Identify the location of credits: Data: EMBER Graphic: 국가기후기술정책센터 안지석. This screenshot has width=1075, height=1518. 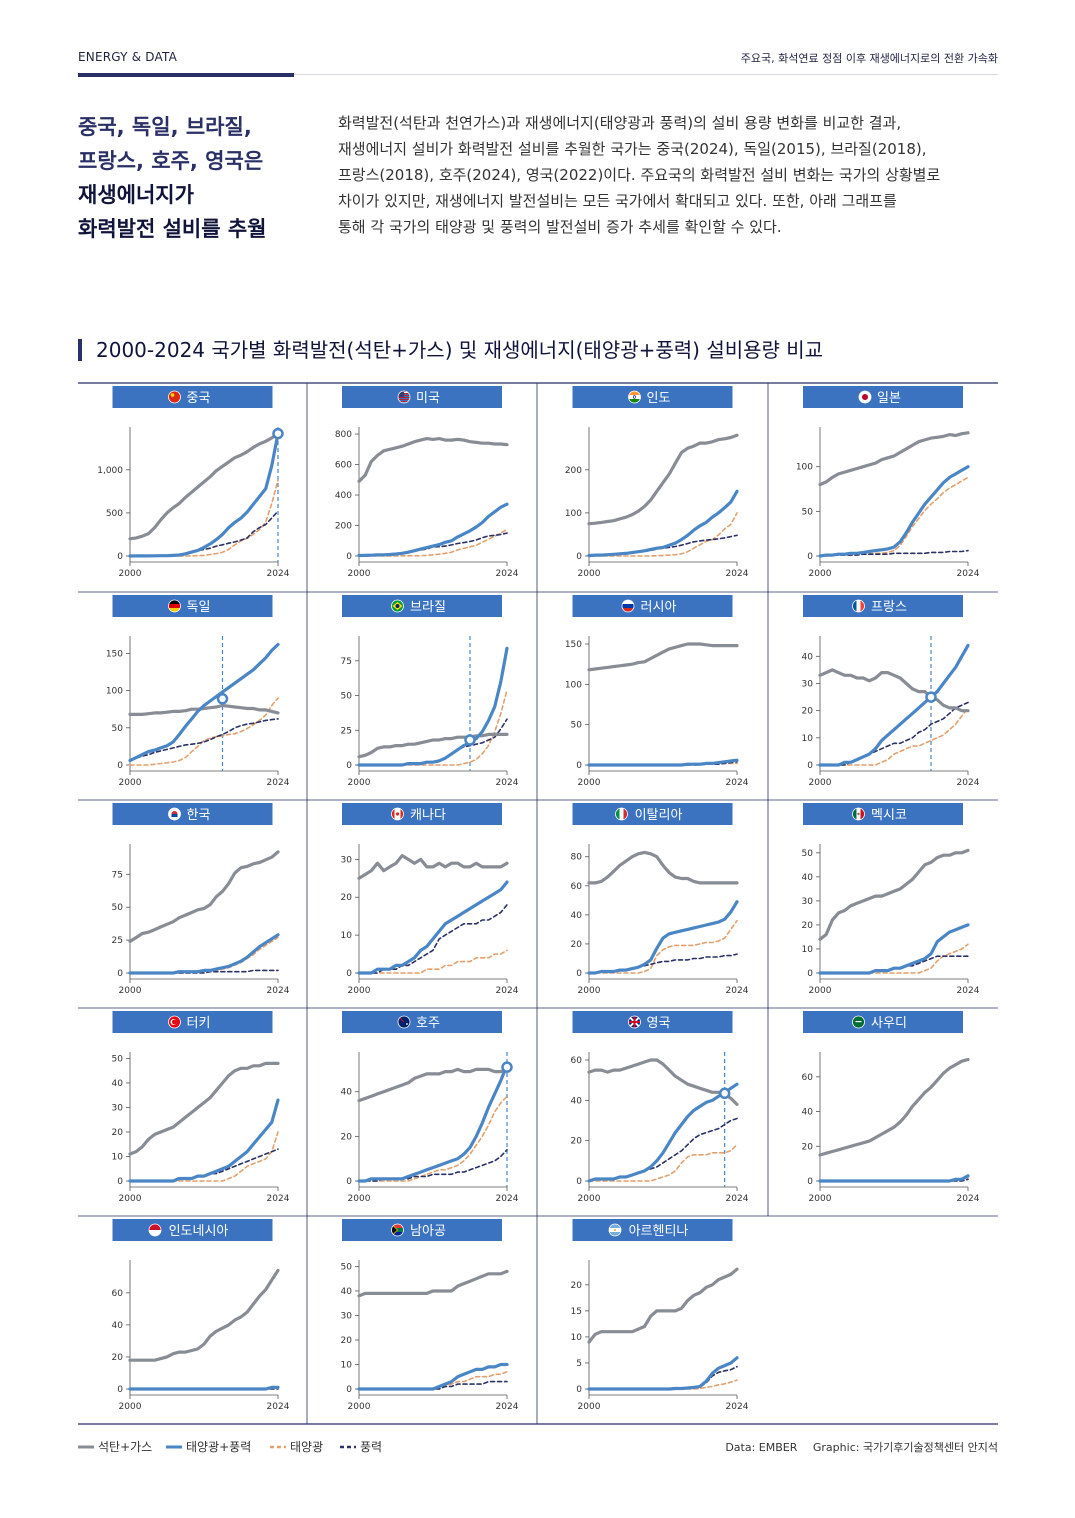
(855, 1447).